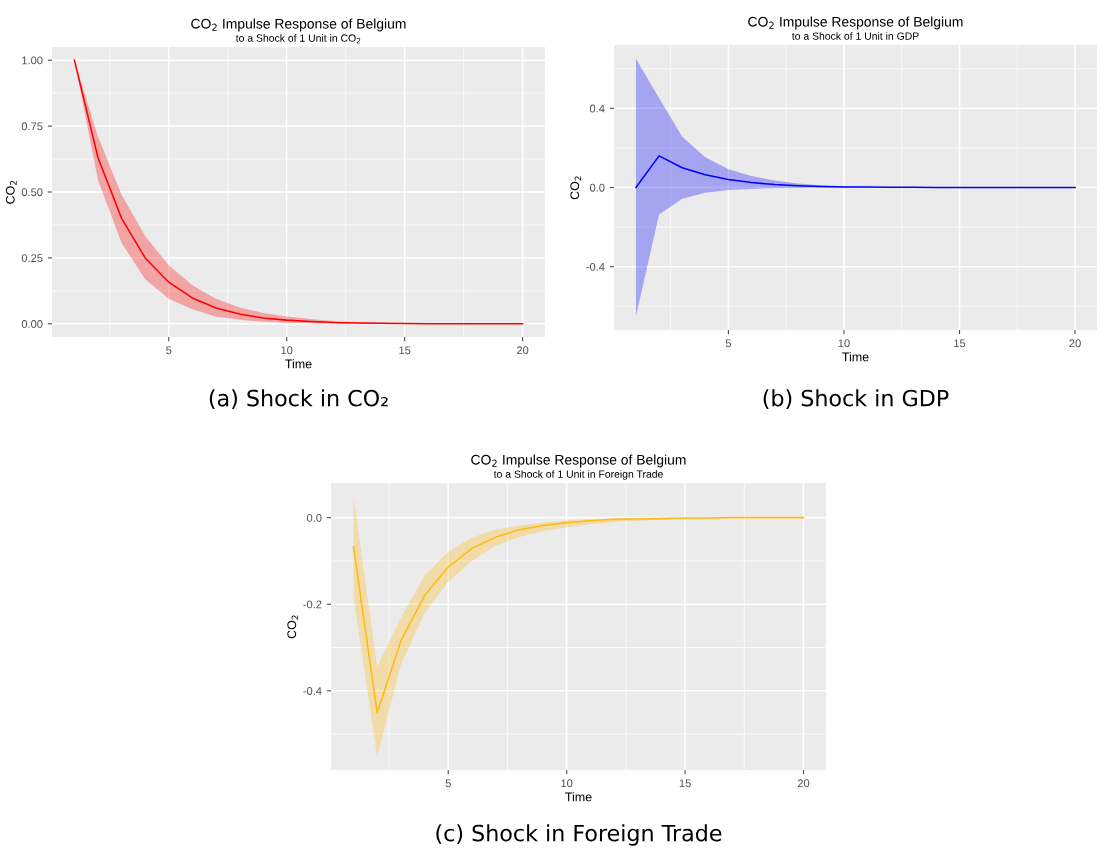 The width and height of the screenshot is (1105, 854). I want to click on y-tick-label: 0.4, so click(597, 108).